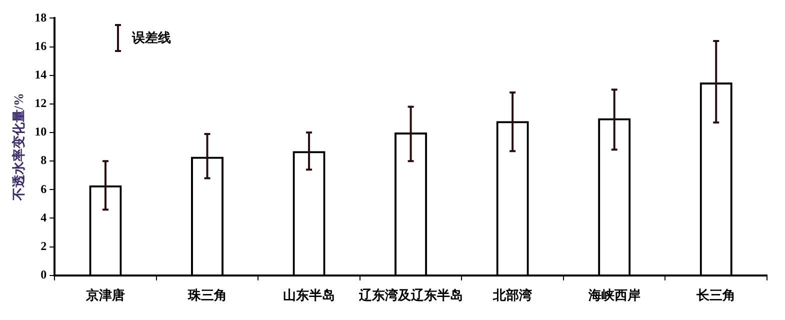 This screenshot has height=320, width=785. What do you see at coordinates (40, 74) in the screenshot?
I see `y-tick-label: 14` at bounding box center [40, 74].